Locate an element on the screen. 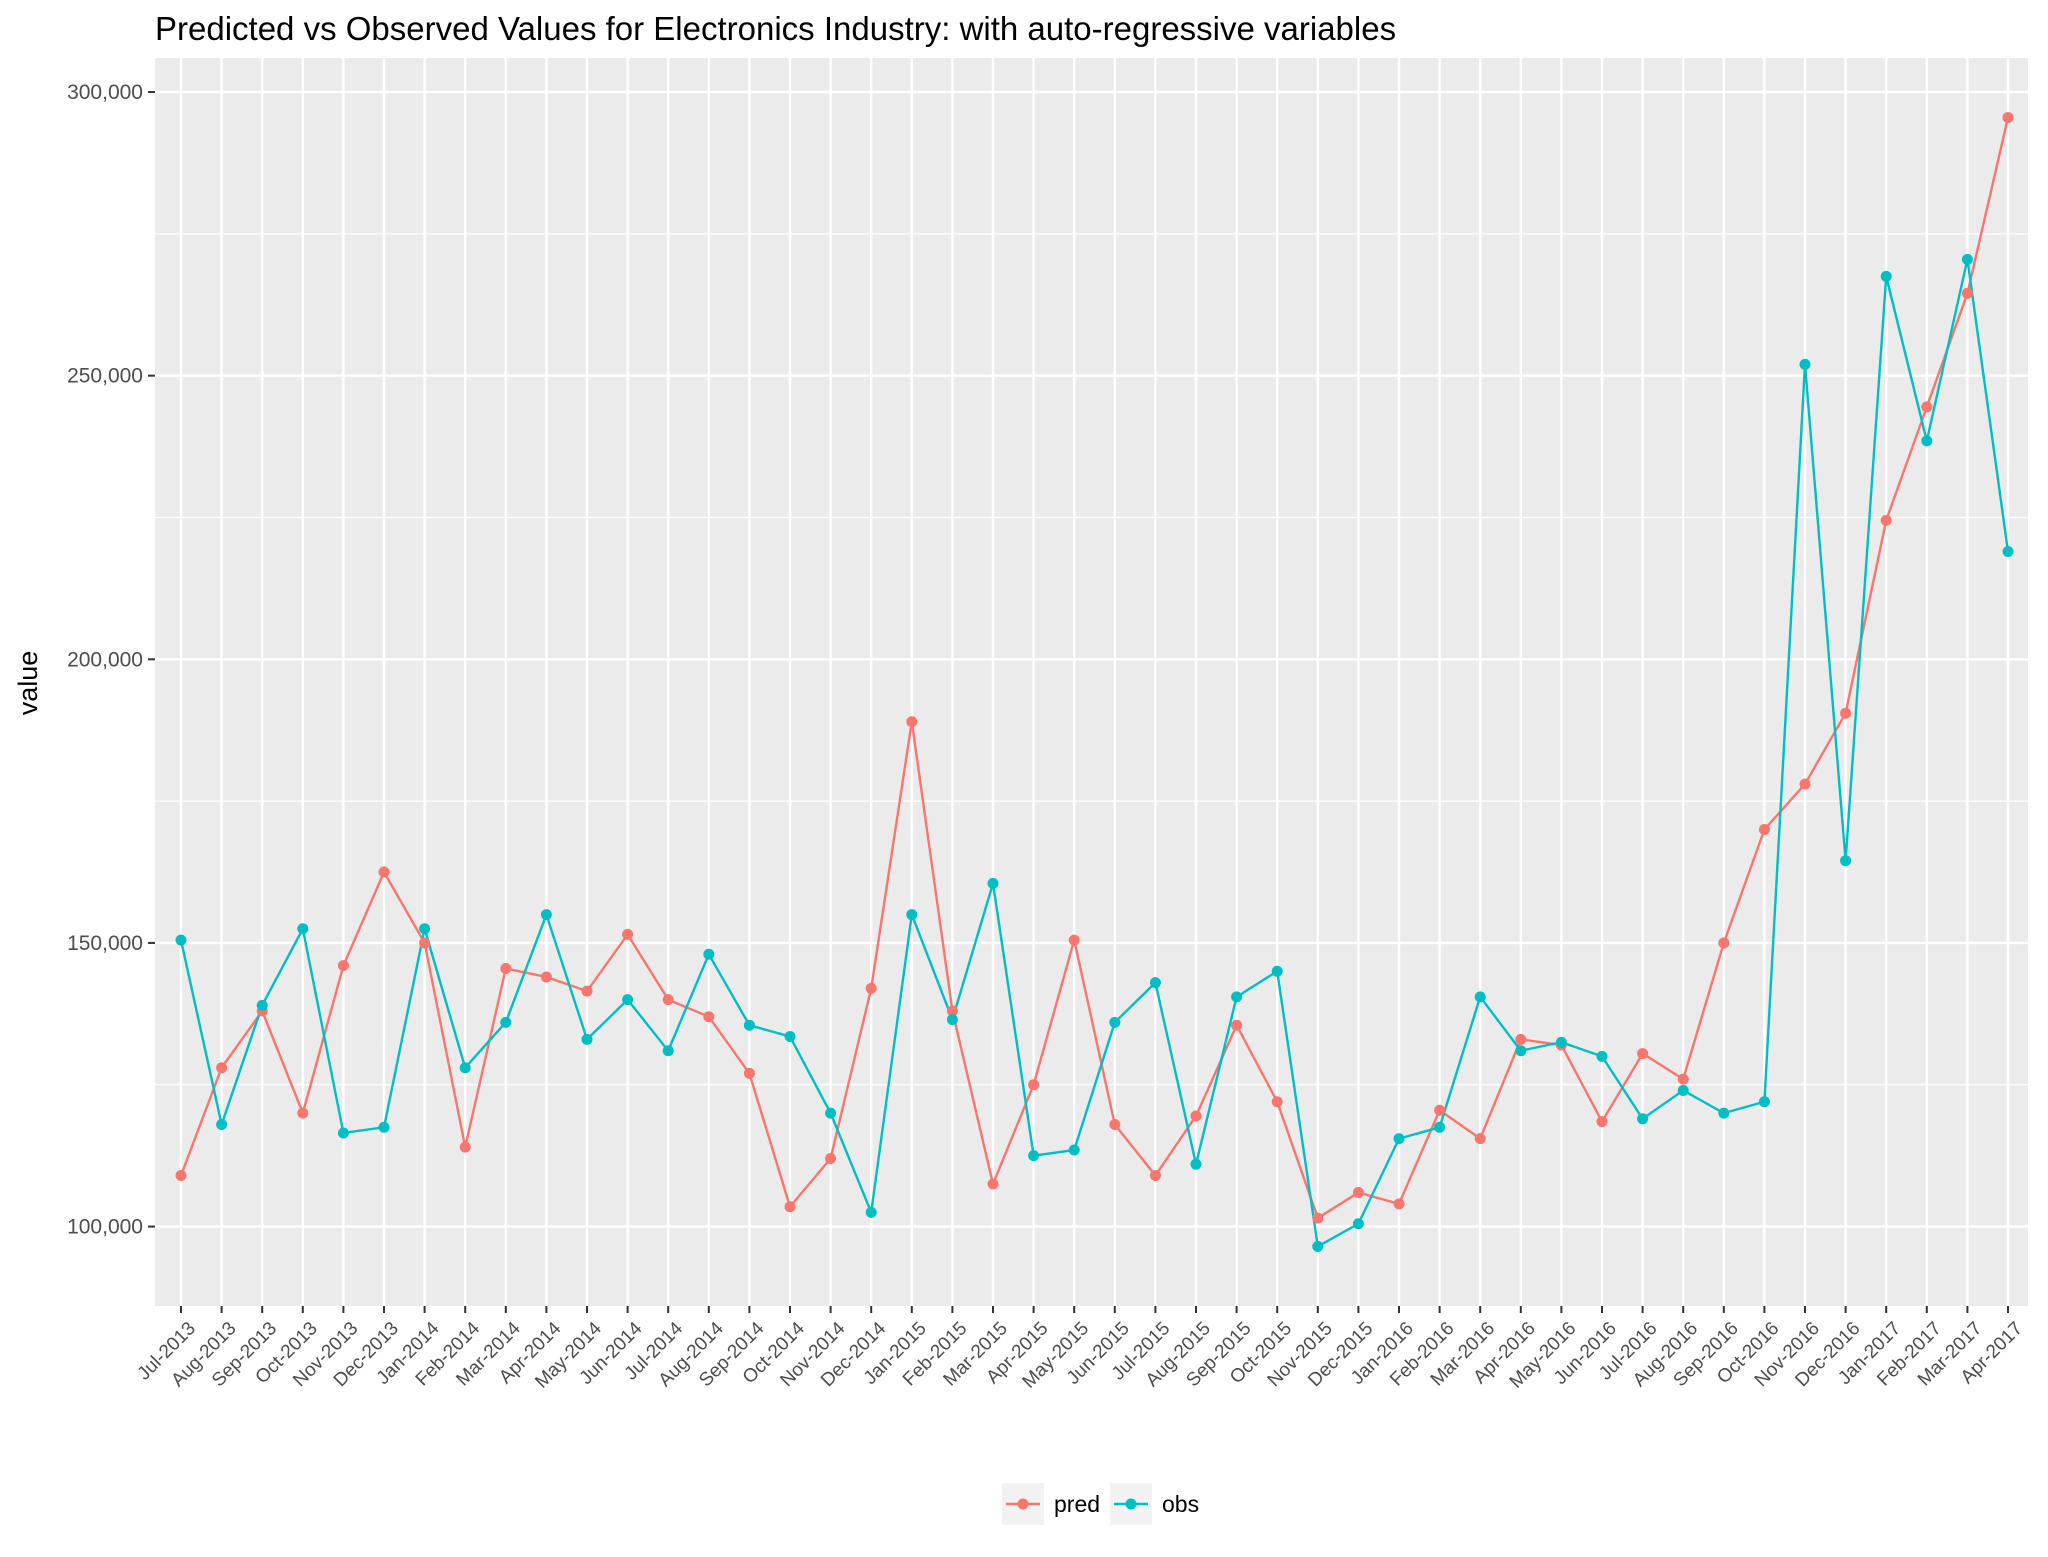 The image size is (2048, 1557). y-tick-label: 300,000 is located at coordinates (105, 92).